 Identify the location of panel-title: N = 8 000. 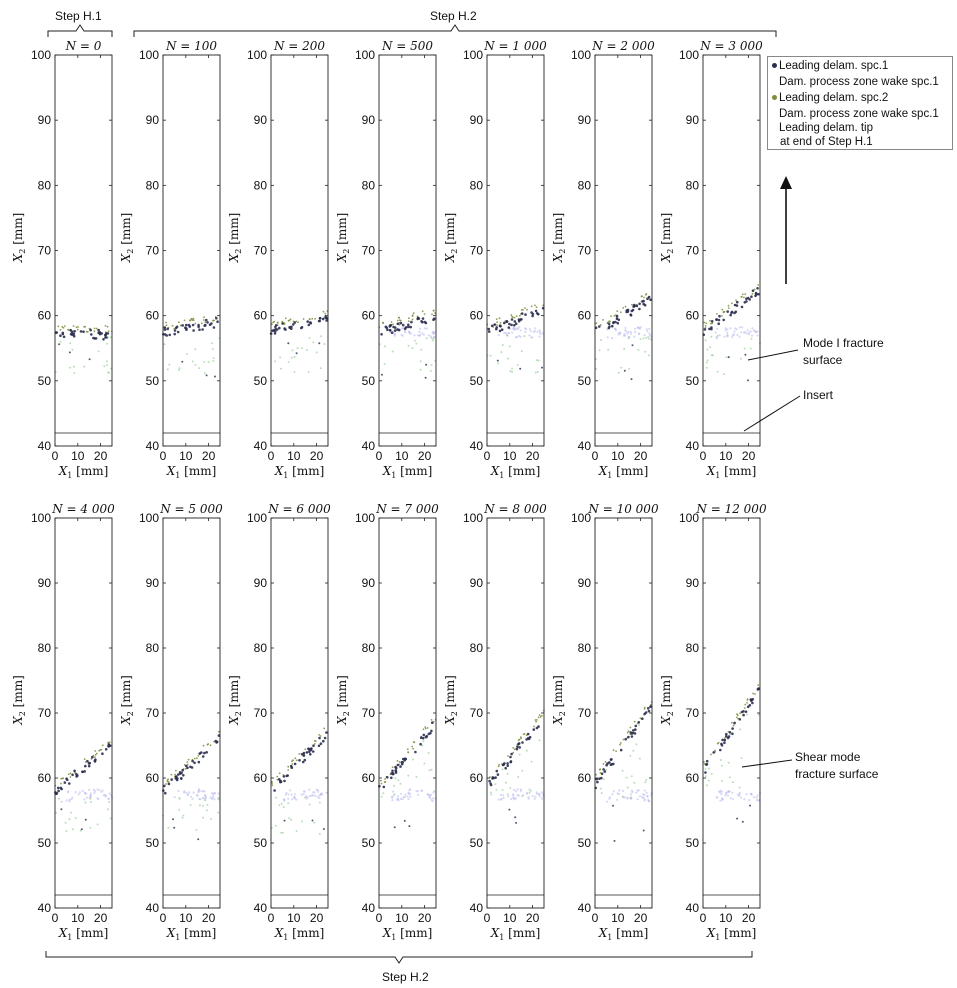
(515, 509).